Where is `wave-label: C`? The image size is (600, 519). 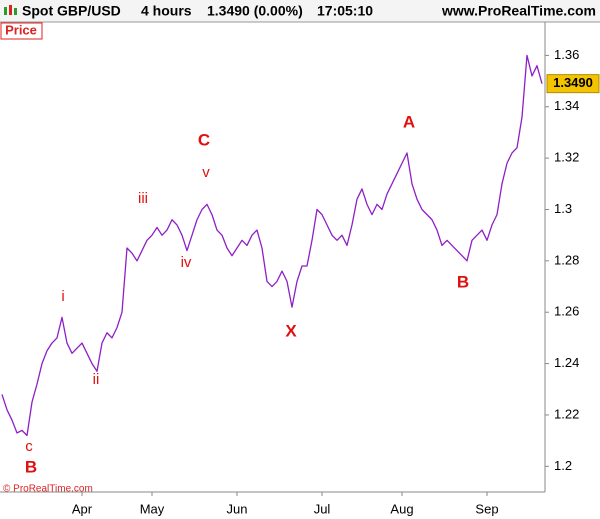 wave-label: C is located at coordinates (204, 139).